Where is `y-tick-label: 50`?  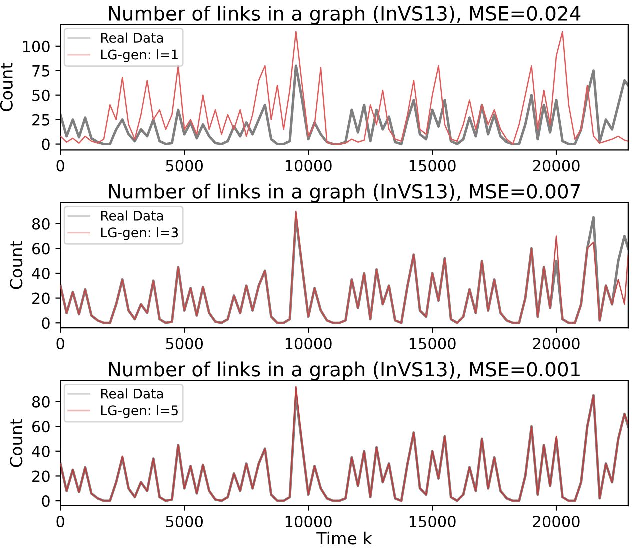 y-tick-label: 50 is located at coordinates (41, 96).